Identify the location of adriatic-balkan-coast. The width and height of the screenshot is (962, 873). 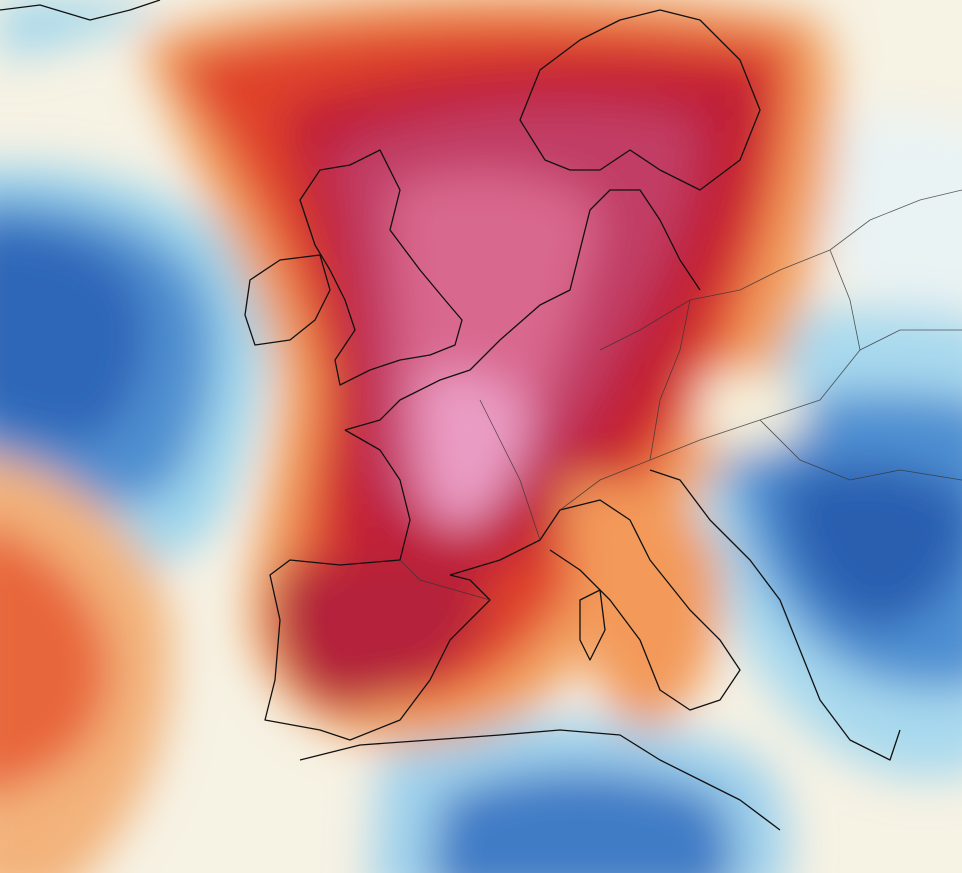
(775, 615).